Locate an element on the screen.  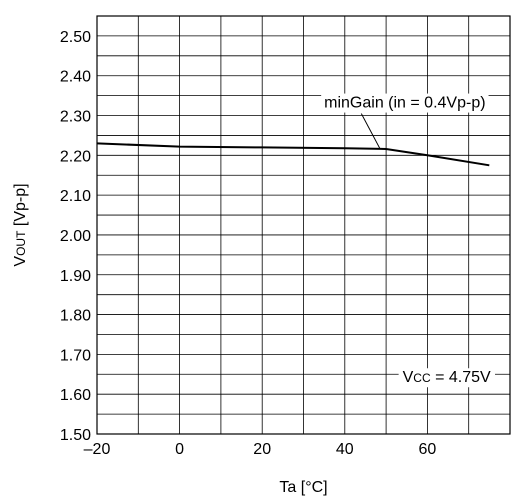
y-tick-label: 2.20 is located at coordinates (75, 156).